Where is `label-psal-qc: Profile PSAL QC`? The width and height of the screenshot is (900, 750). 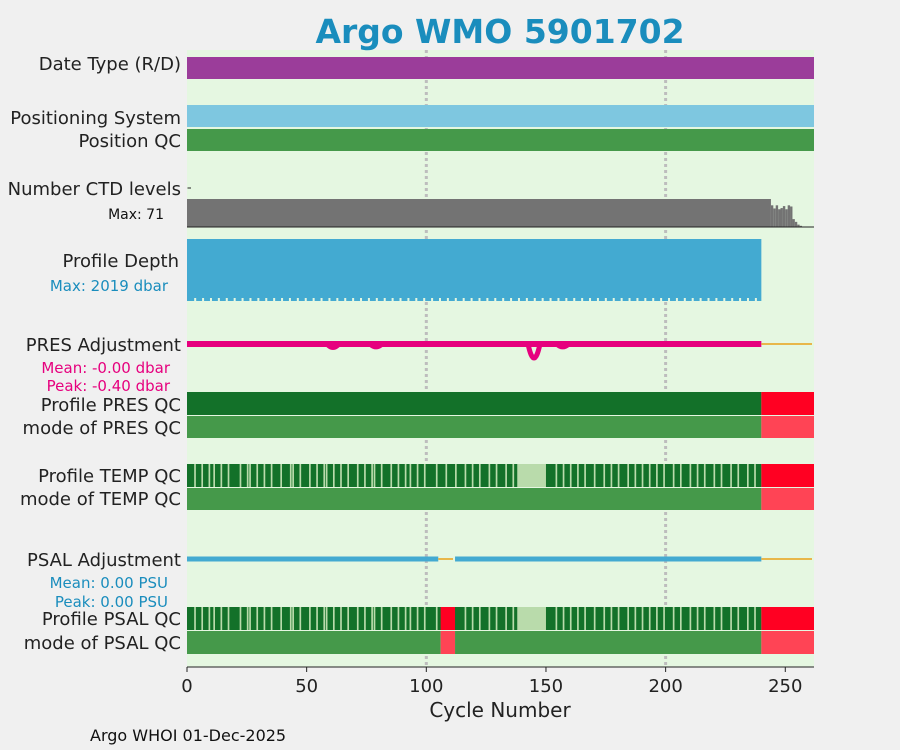
label-psal-qc: Profile PSAL QC is located at coordinates (111, 619).